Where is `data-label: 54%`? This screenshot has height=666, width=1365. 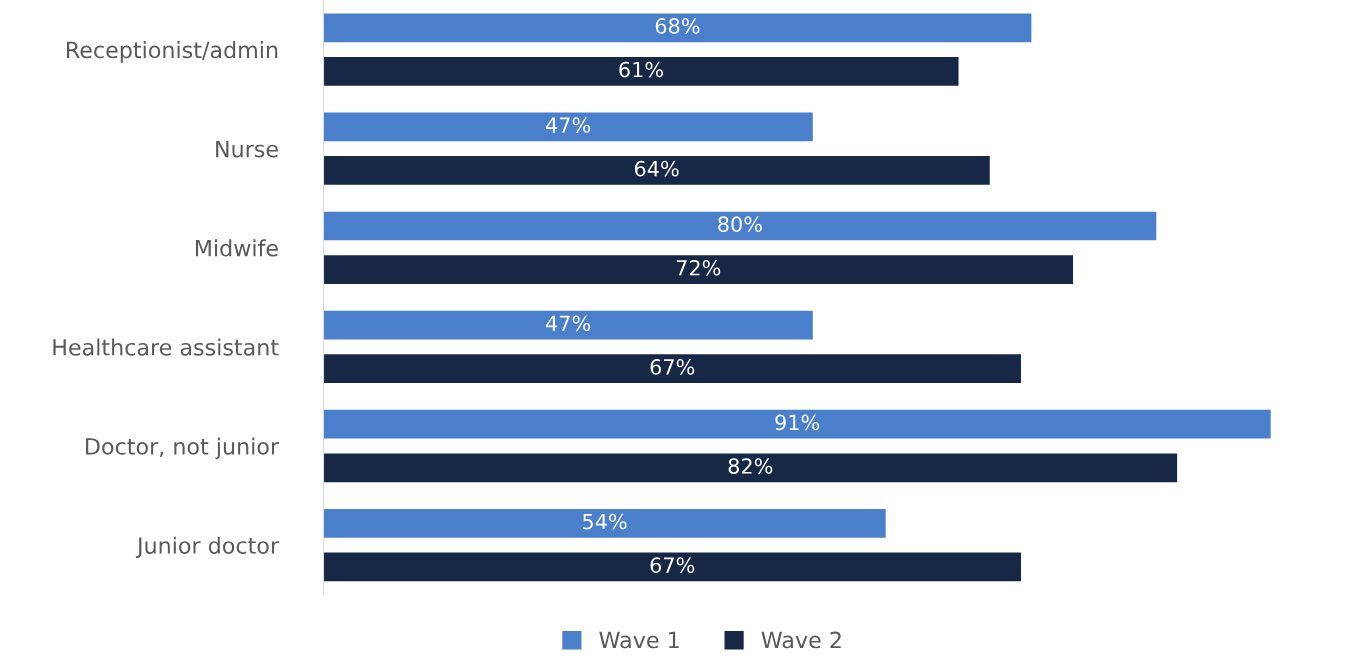 data-label: 54% is located at coordinates (605, 521).